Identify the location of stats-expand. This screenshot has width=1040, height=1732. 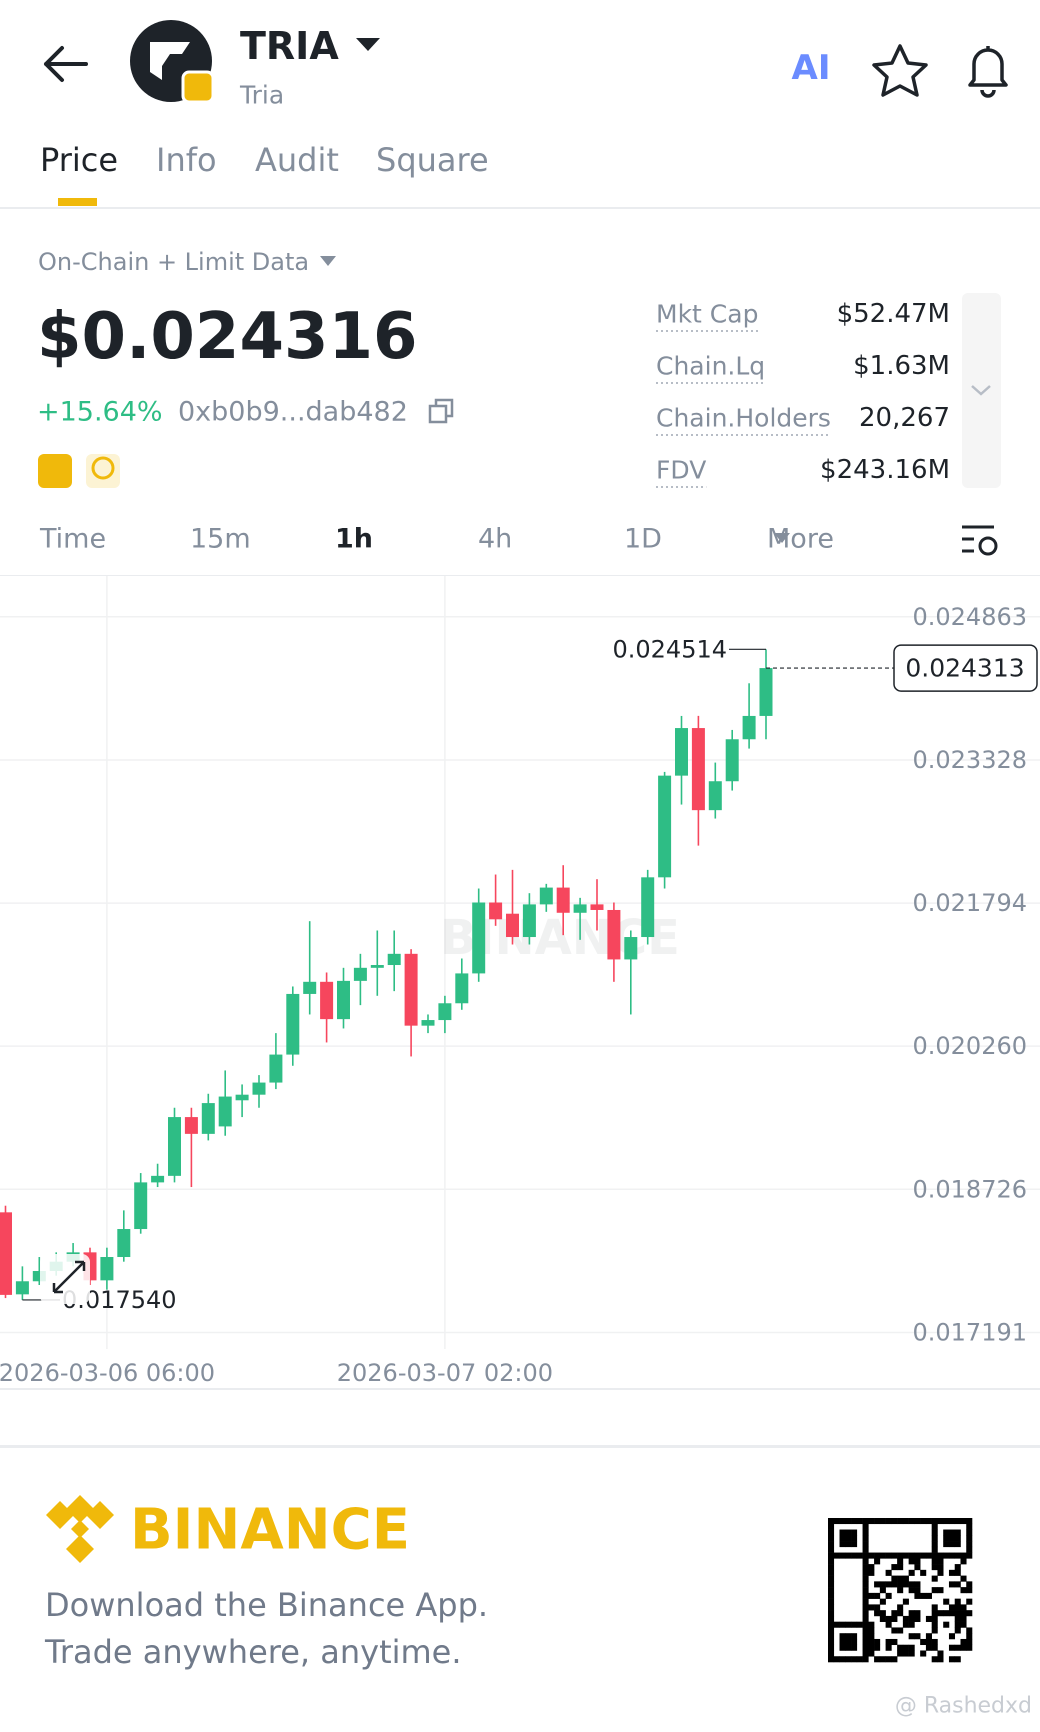
(981, 390).